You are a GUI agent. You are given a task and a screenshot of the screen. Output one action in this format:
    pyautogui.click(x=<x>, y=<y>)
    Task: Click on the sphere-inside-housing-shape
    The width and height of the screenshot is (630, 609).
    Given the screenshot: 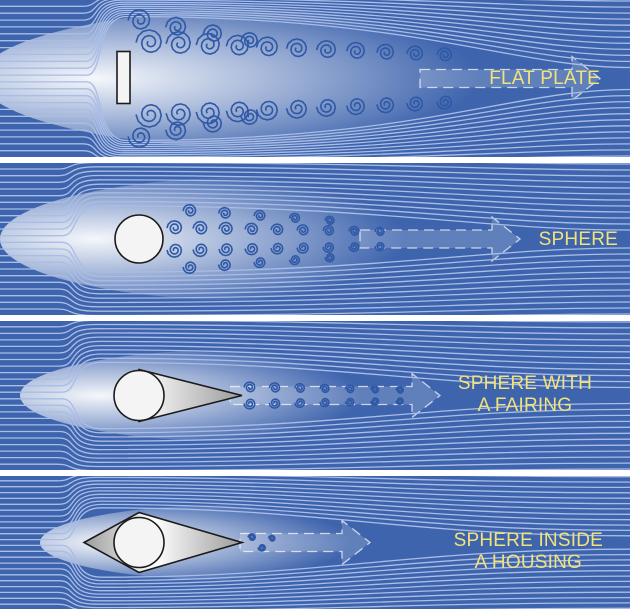 What is the action you would take?
    pyautogui.click(x=163, y=542)
    